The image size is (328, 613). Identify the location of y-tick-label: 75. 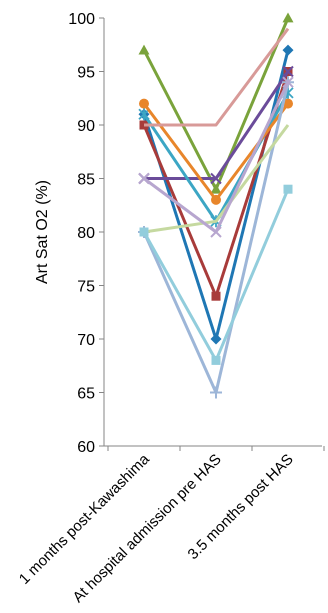
(86, 287).